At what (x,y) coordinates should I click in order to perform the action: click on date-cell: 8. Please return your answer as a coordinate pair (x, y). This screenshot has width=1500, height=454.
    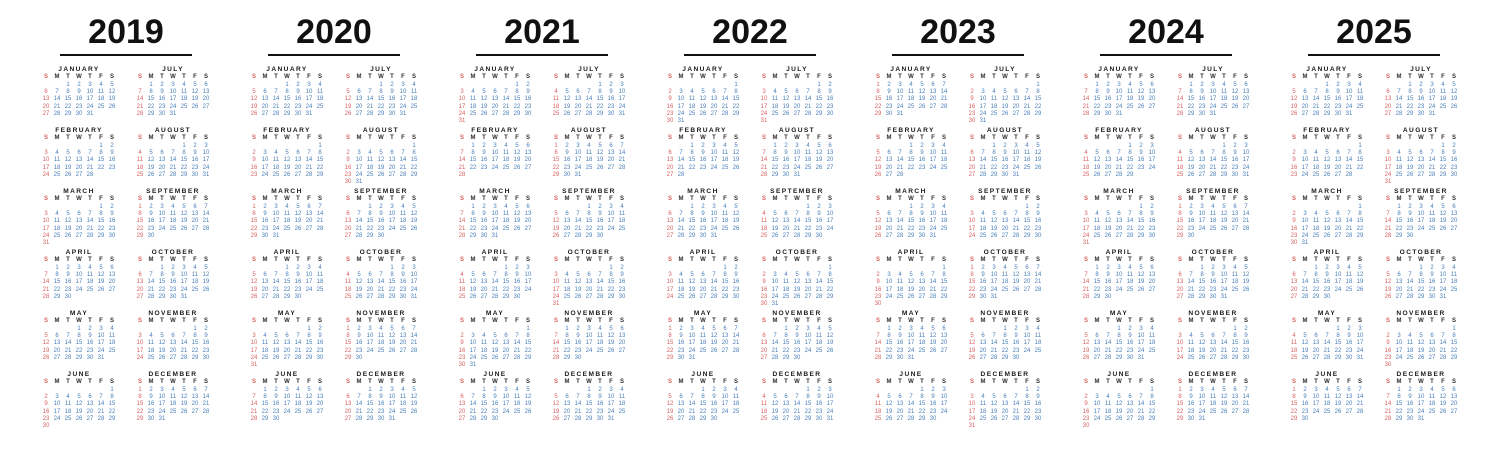
    Looking at the image, I should click on (1316, 274).